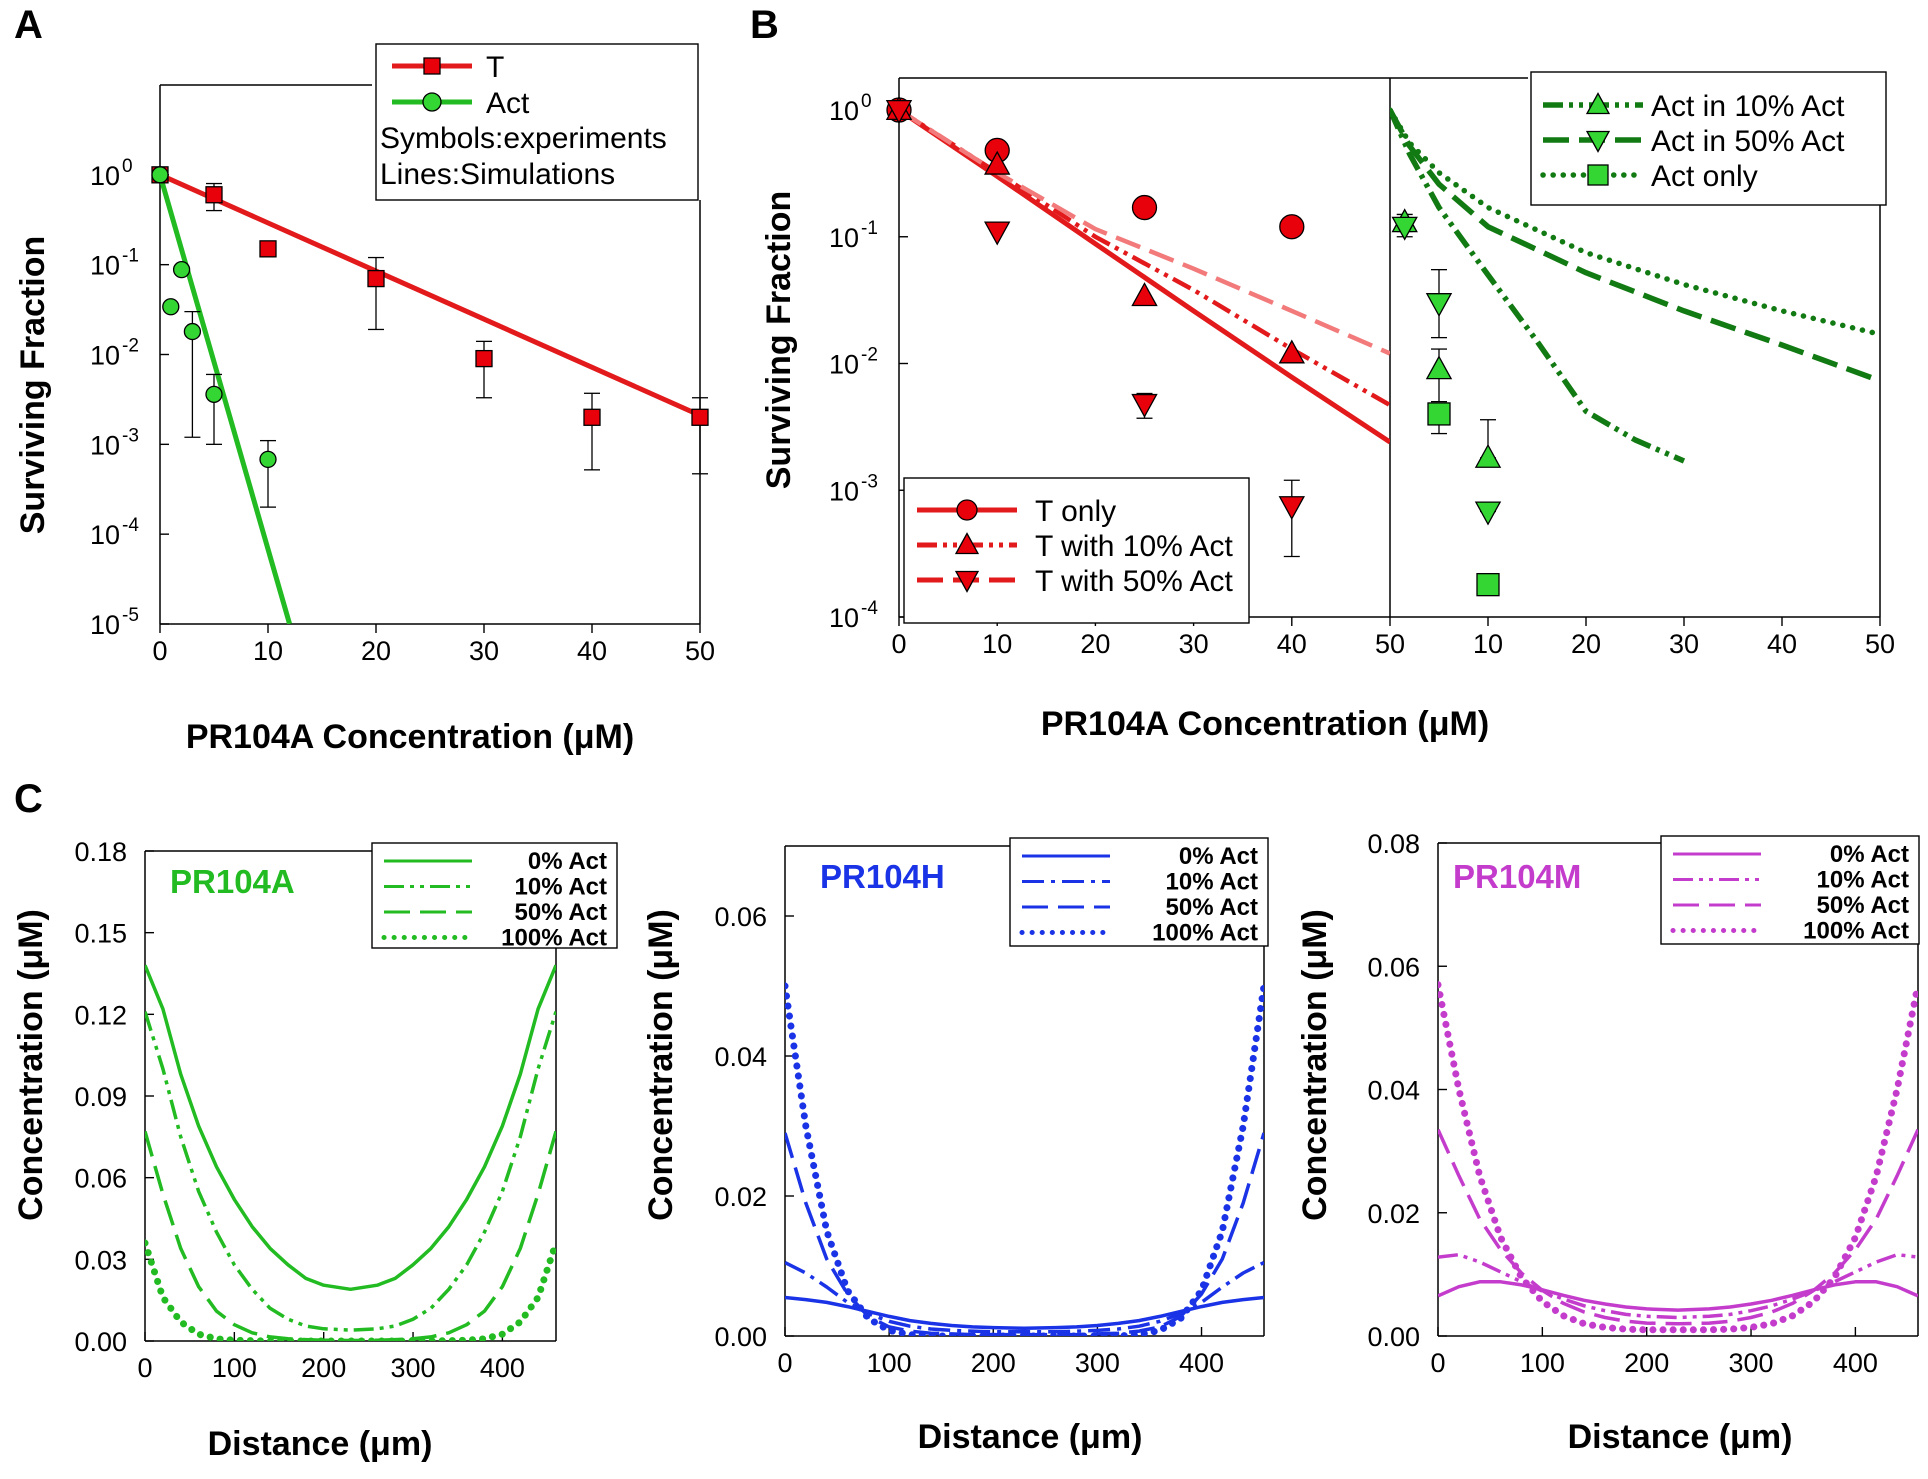 The height and width of the screenshot is (1479, 1928). Describe the element at coordinates (320, 1444) in the screenshot. I see `panel-c1-x-axis-title: Distance (μm)` at that location.